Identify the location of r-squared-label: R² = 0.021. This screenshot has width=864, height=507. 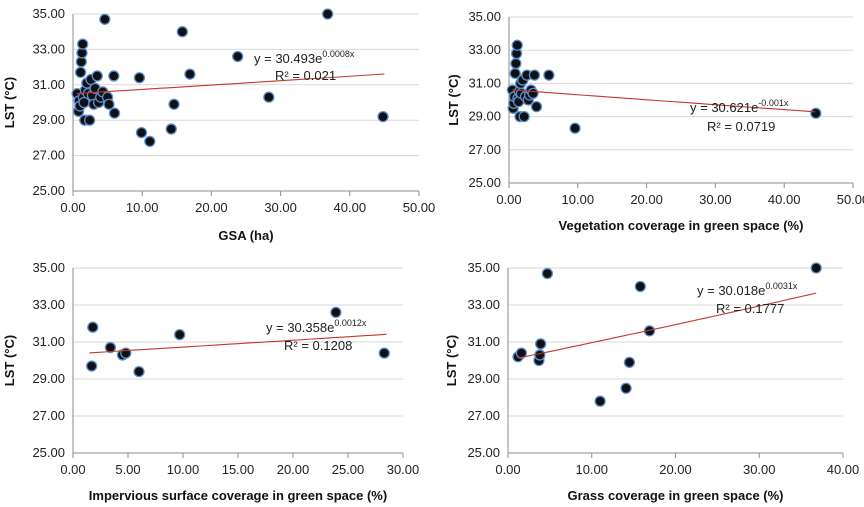
(305, 75).